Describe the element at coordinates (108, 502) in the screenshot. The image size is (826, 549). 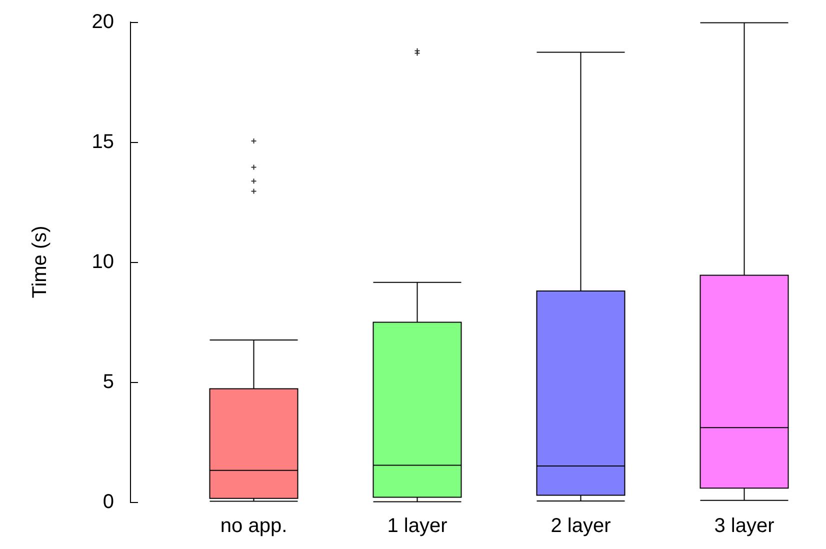
I see `y-tick-label: 0` at that location.